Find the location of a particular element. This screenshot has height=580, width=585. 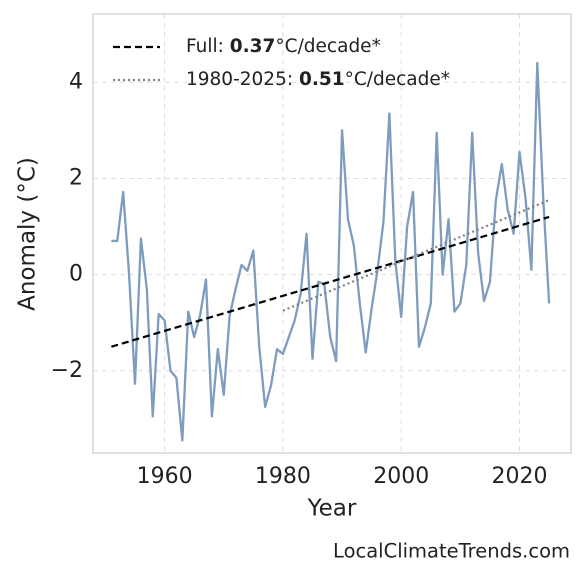

x-tick-label: 1960 is located at coordinates (165, 476).